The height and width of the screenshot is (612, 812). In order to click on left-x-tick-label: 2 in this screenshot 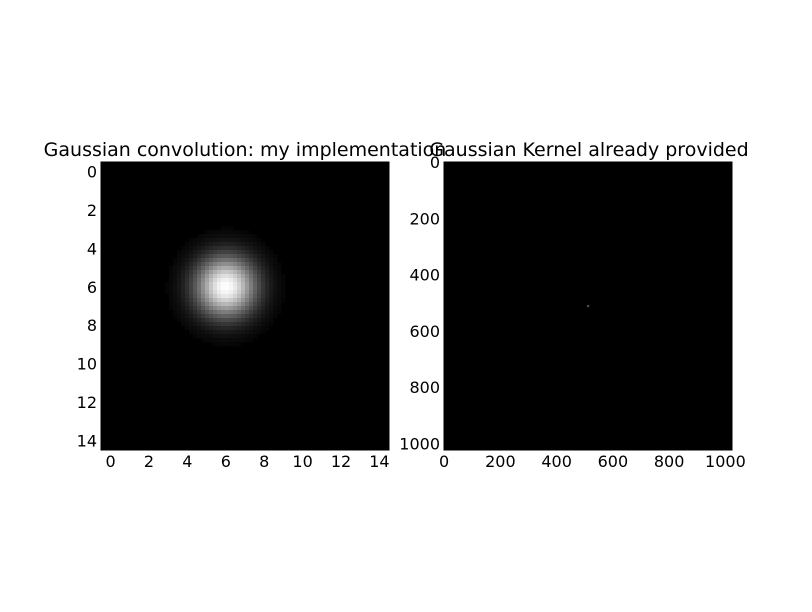, I will do `click(149, 461)`.